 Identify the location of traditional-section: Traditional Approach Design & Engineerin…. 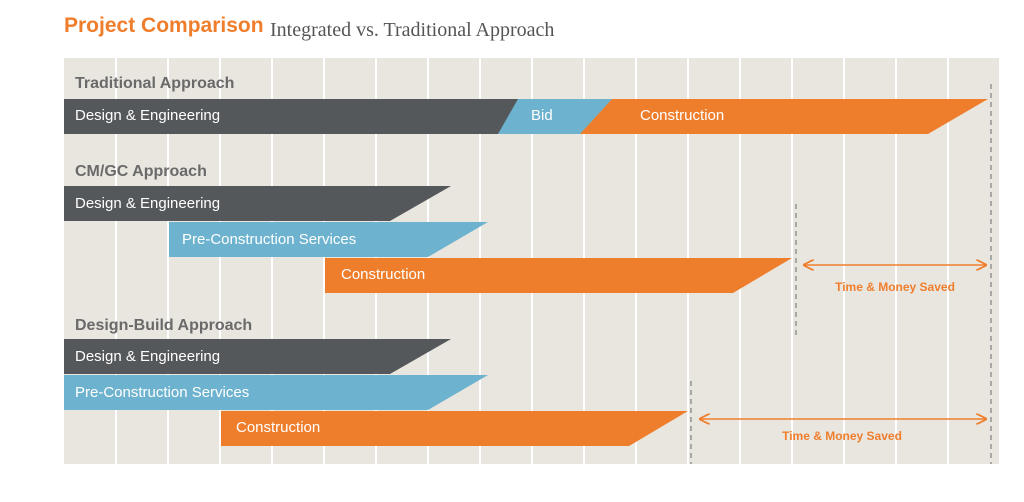
(526, 104).